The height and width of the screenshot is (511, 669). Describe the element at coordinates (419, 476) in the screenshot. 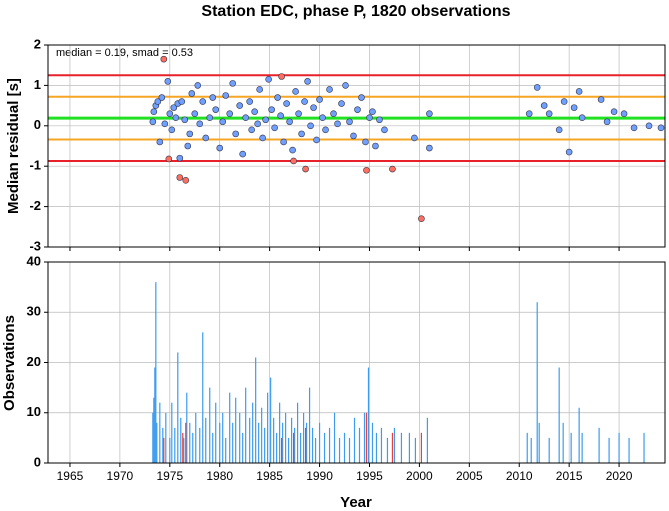

I see `x-tick-label: 2000` at that location.